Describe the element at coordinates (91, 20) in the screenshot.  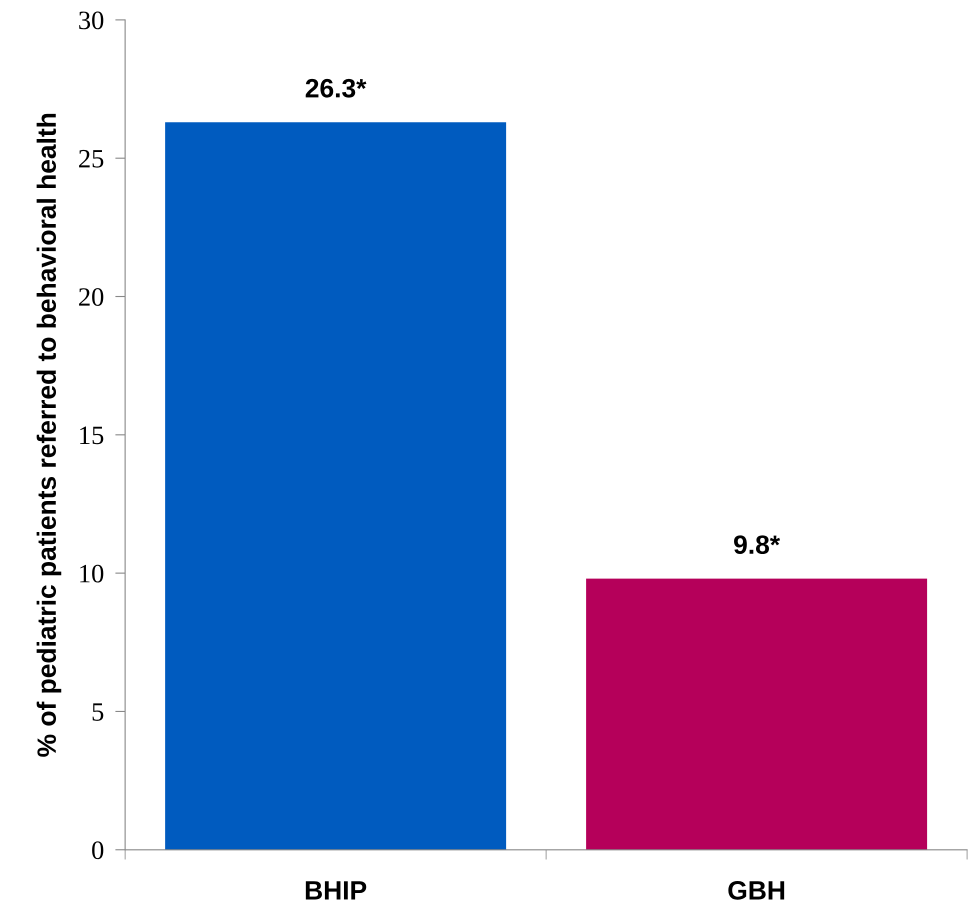
I see `y-tick-label: 30` at that location.